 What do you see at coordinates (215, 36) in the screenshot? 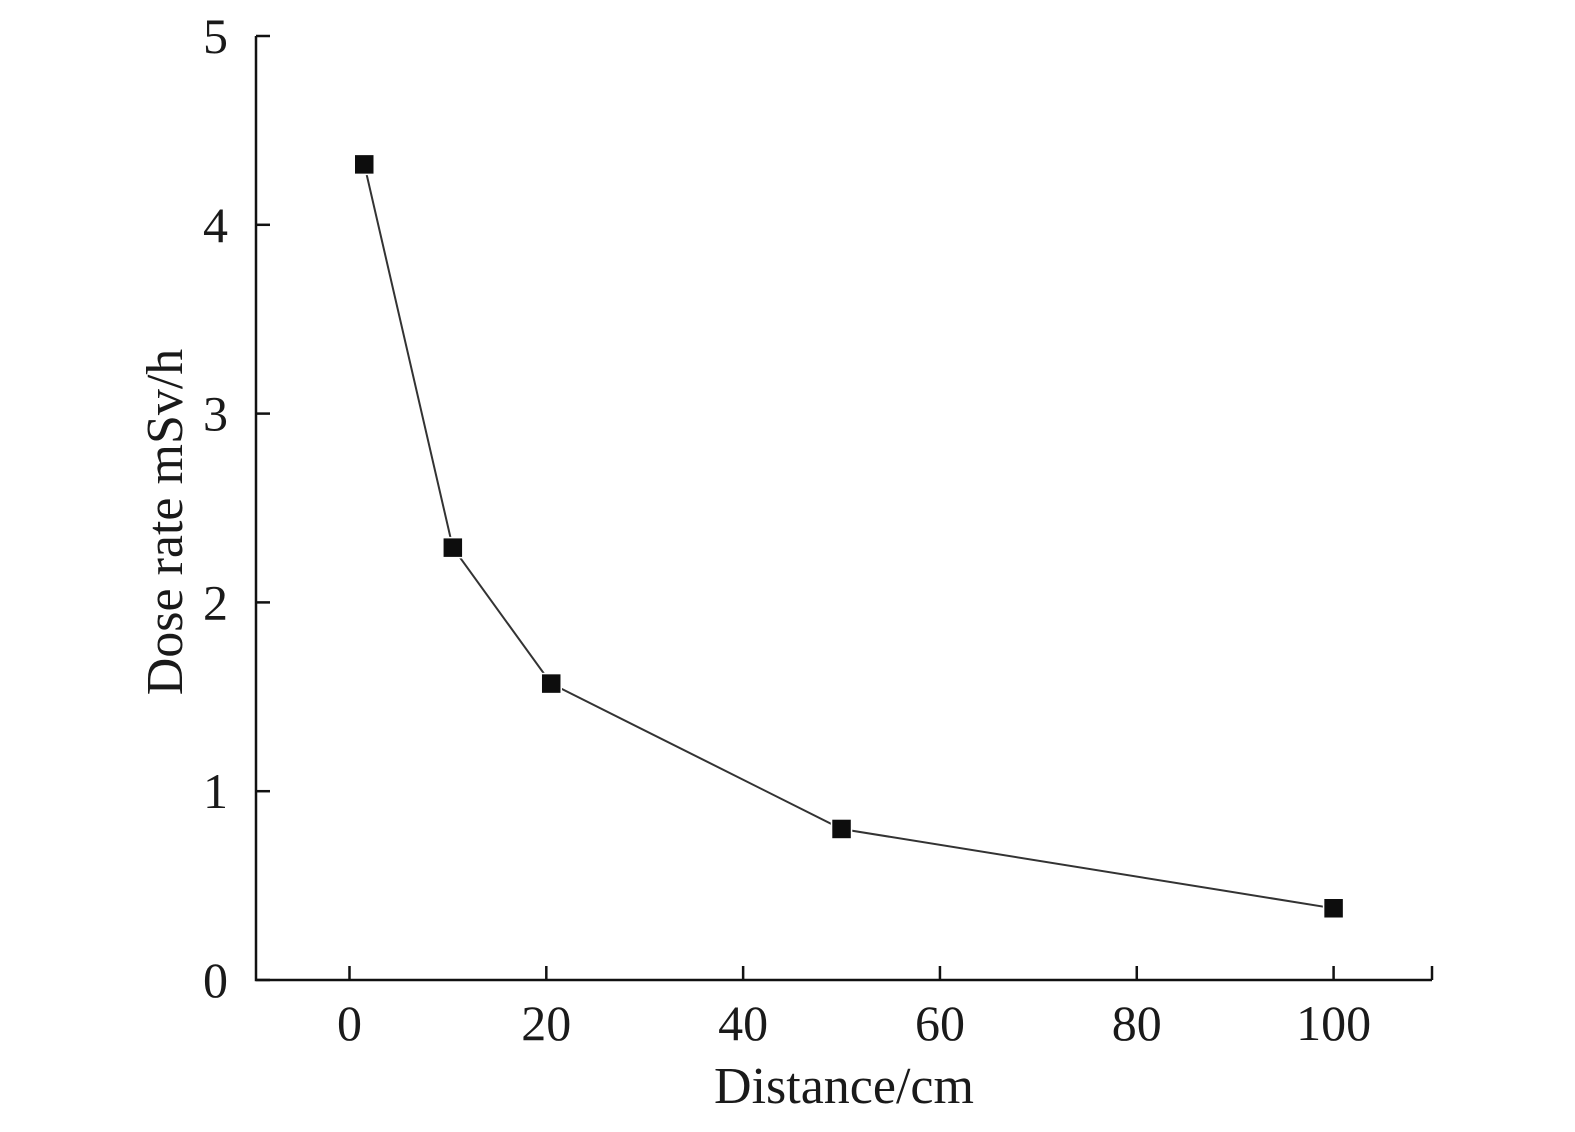
I see `y-tick-label: 5` at bounding box center [215, 36].